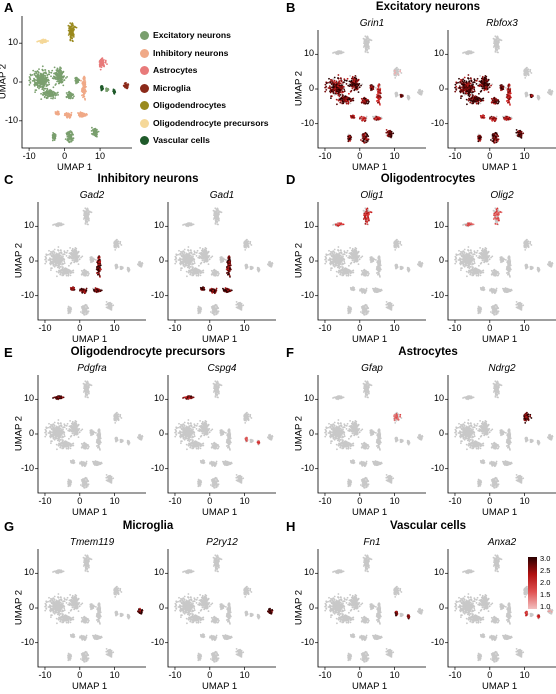  Describe the element at coordinates (428, 179) in the screenshot. I see `panel-title-d: Oligodentrocytes` at that location.